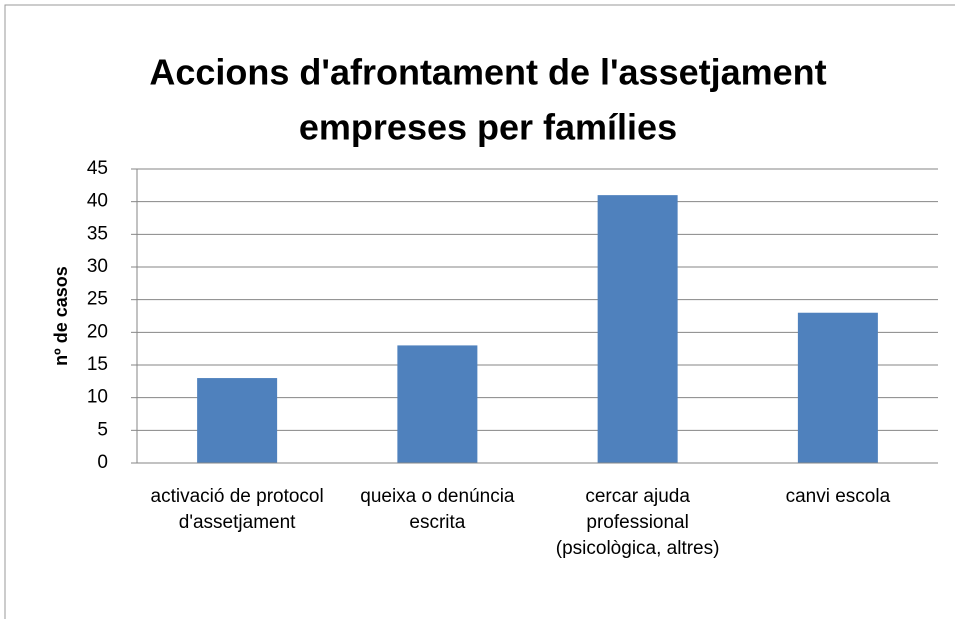 The height and width of the screenshot is (619, 955). I want to click on y-tick-label: 35, so click(97, 233).